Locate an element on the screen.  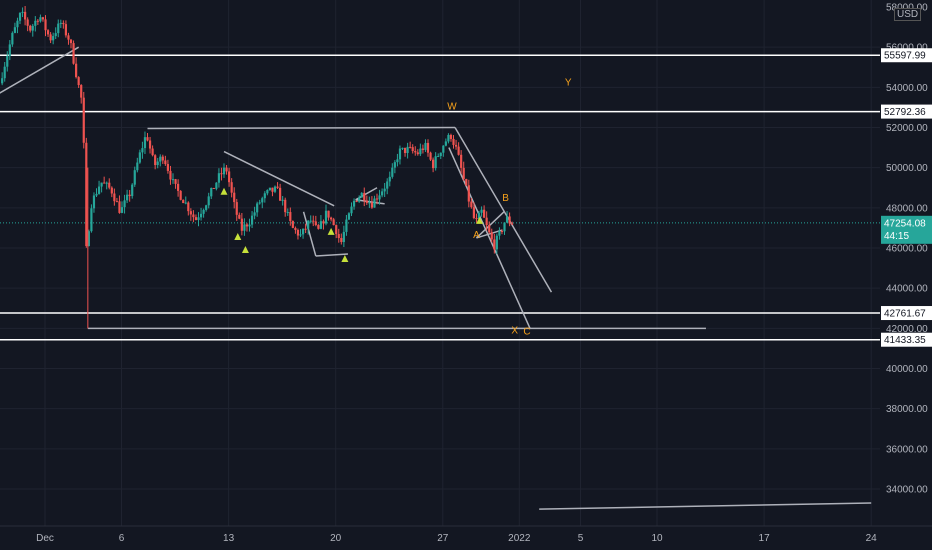
x-tick-label: Dec is located at coordinates (45, 538).